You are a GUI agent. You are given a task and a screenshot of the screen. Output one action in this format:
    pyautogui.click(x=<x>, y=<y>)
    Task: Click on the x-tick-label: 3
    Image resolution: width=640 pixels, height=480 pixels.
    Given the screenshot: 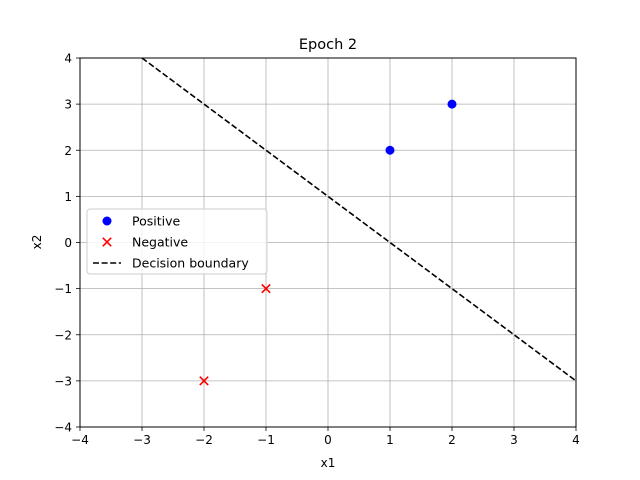 What is the action you would take?
    pyautogui.click(x=514, y=440)
    